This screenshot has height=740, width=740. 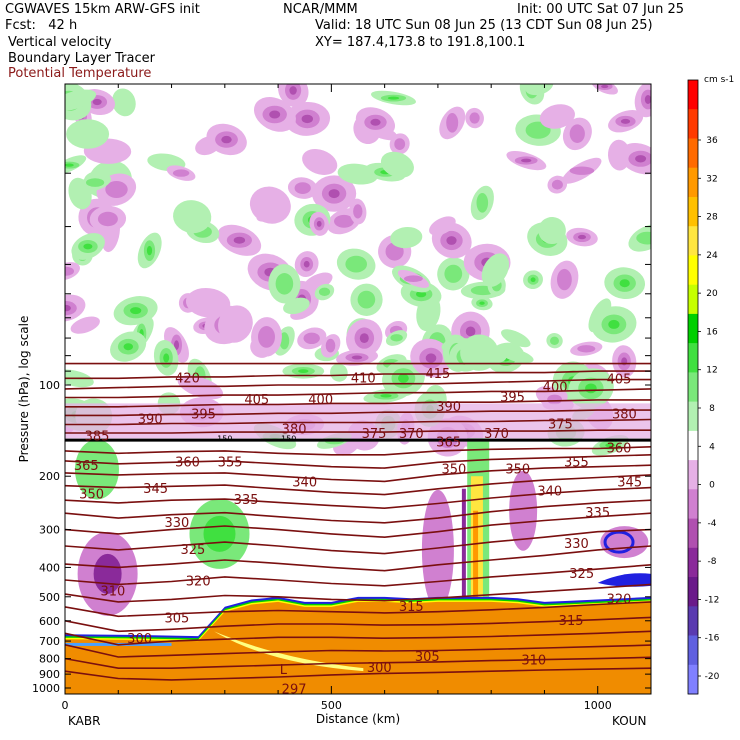 I want to click on surface-layer, so click(x=358, y=691).